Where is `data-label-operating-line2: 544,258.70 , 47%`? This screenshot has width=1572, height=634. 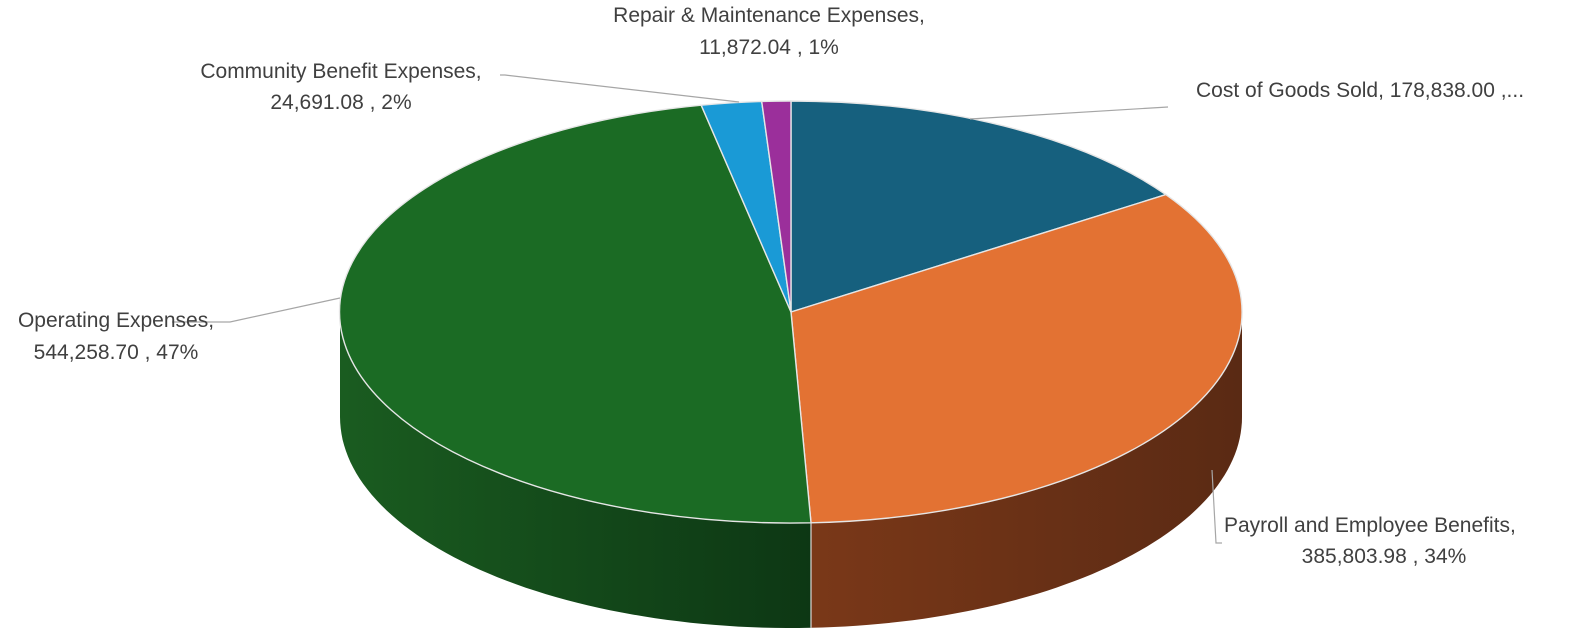
data-label-operating-line2: 544,258.70 , 47% is located at coordinates (116, 352).